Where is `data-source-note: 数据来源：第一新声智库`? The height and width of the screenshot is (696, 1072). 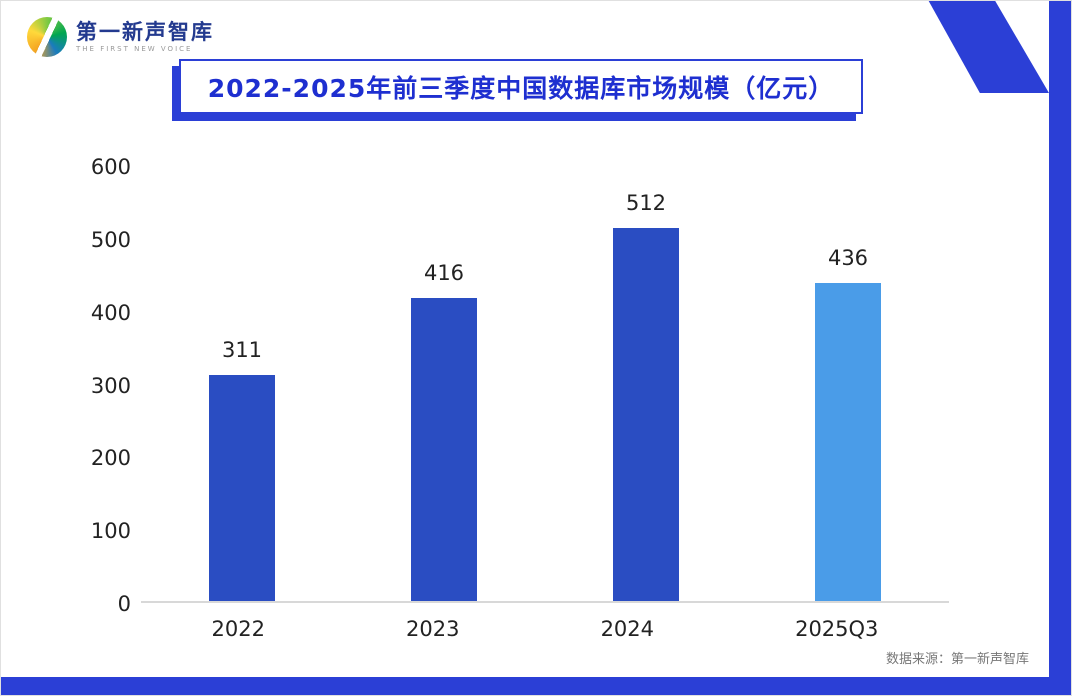
data-source-note: 数据来源：第一新声智库 is located at coordinates (957, 659).